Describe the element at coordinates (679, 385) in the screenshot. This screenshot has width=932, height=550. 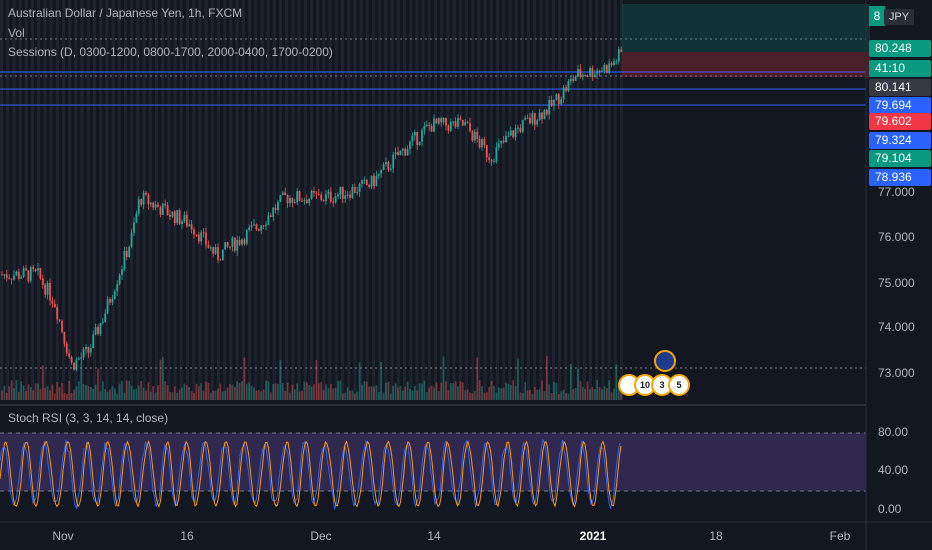
I see `economic-event-icon: 5` at that location.